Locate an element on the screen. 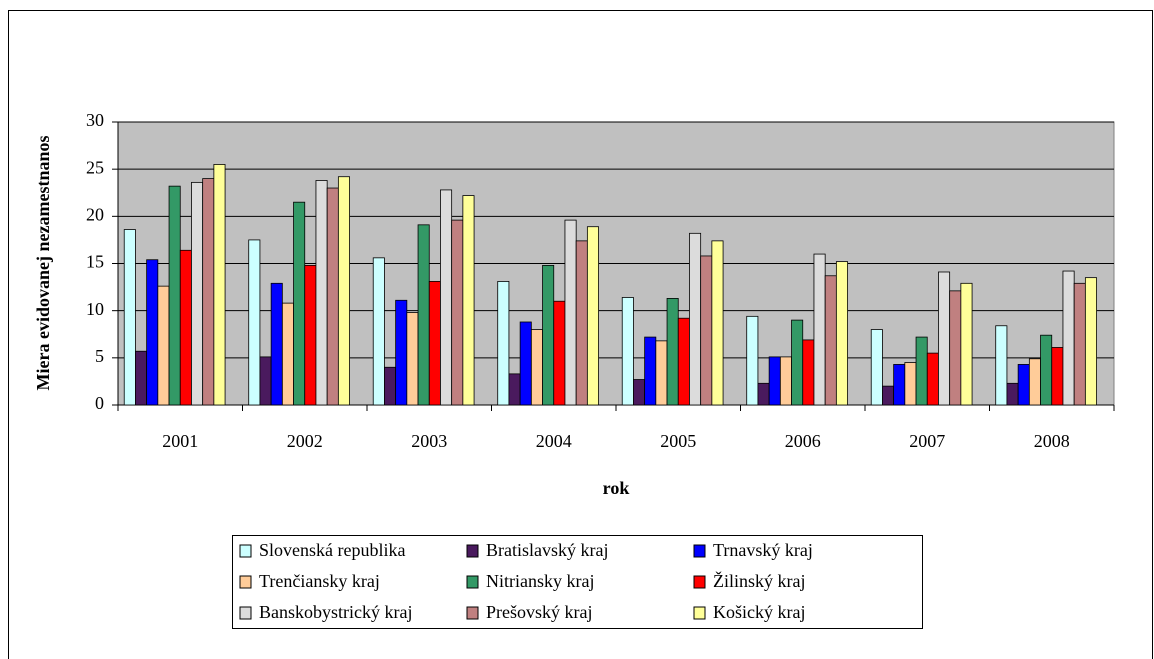 Image resolution: width=1154 pixels, height=659 pixels. x-tick-label: 2006 is located at coordinates (803, 441).